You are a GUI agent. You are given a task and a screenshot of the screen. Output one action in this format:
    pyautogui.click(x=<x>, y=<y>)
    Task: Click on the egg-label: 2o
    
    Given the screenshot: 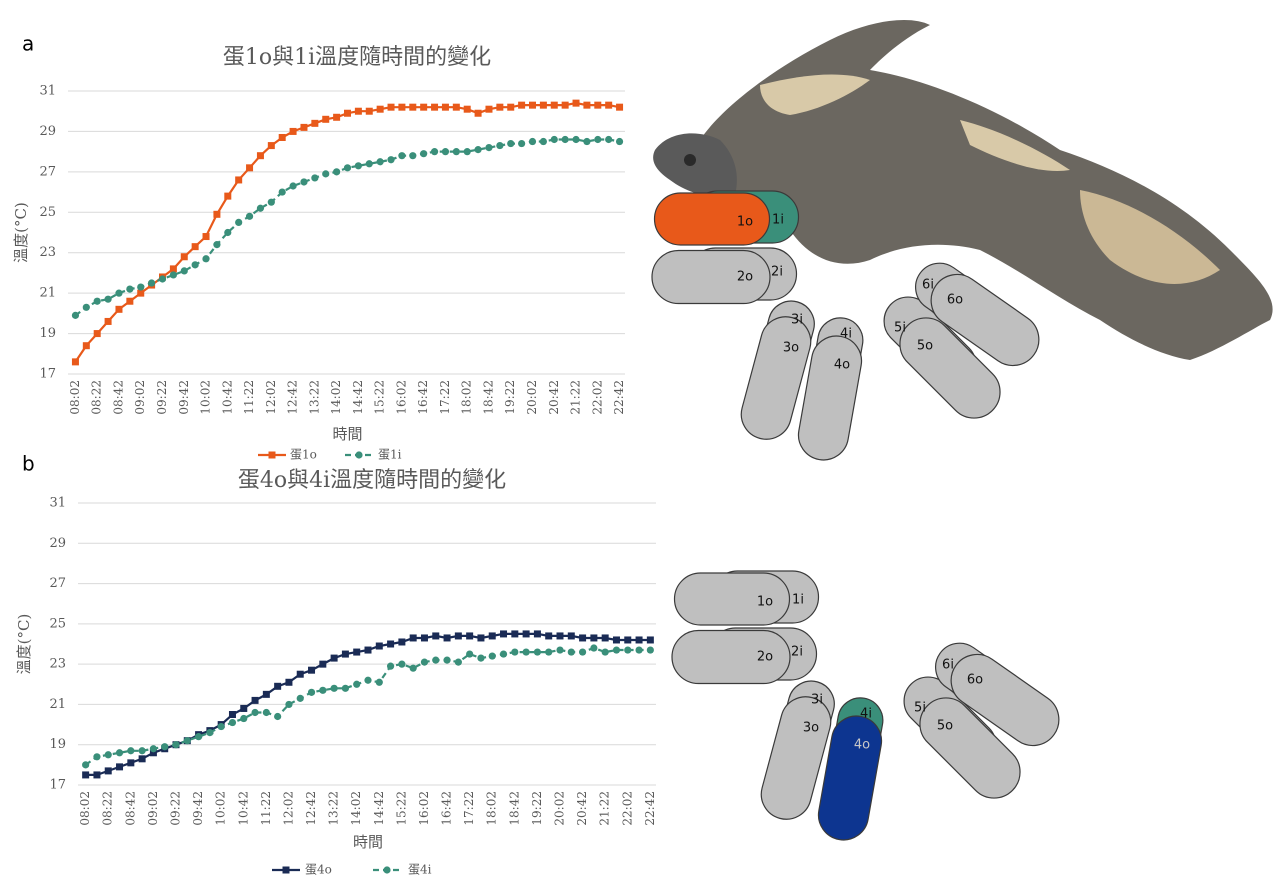 What is the action you would take?
    pyautogui.click(x=765, y=657)
    